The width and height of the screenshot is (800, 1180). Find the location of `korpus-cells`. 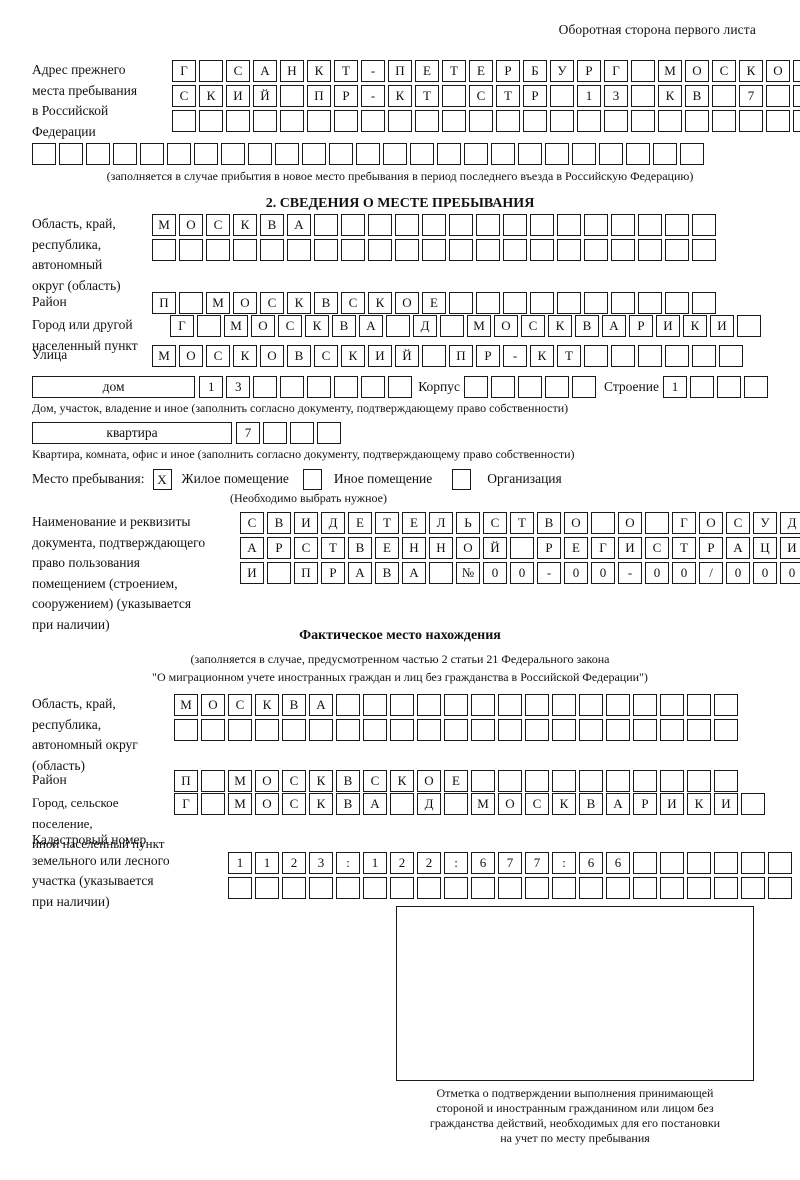

korpus-cells is located at coordinates (530, 387).